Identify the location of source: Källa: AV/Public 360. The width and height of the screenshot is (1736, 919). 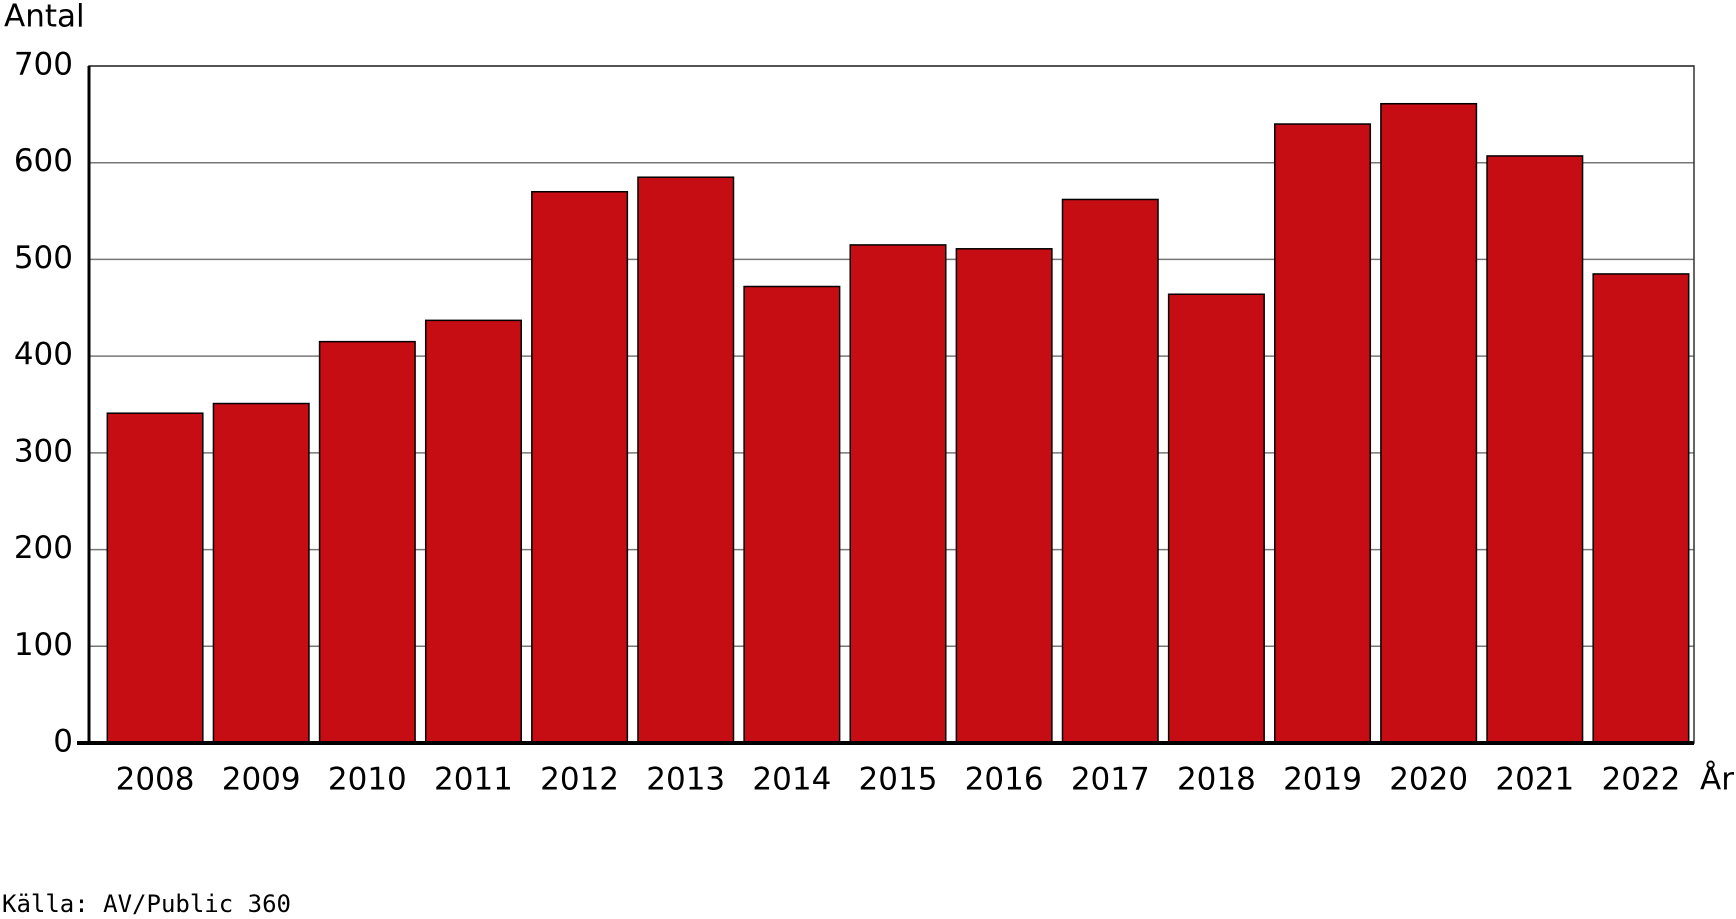
(146, 904).